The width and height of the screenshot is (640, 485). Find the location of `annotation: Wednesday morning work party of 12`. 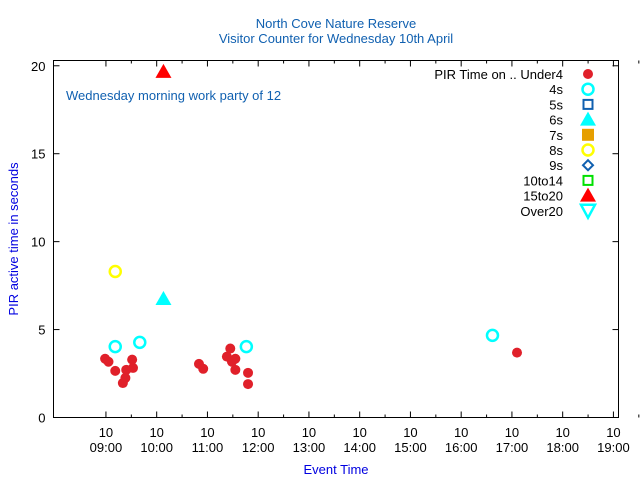

annotation: Wednesday morning work party of 12 is located at coordinates (173, 95).